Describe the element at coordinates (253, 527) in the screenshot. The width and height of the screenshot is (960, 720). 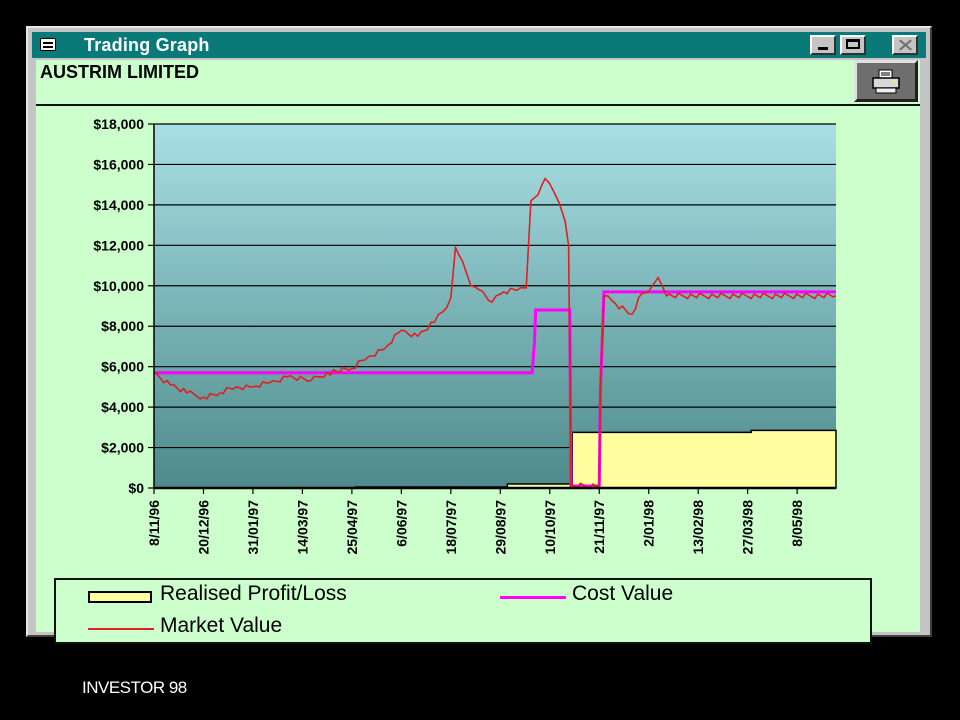
I see `xtick-label: 31/01/97` at that location.